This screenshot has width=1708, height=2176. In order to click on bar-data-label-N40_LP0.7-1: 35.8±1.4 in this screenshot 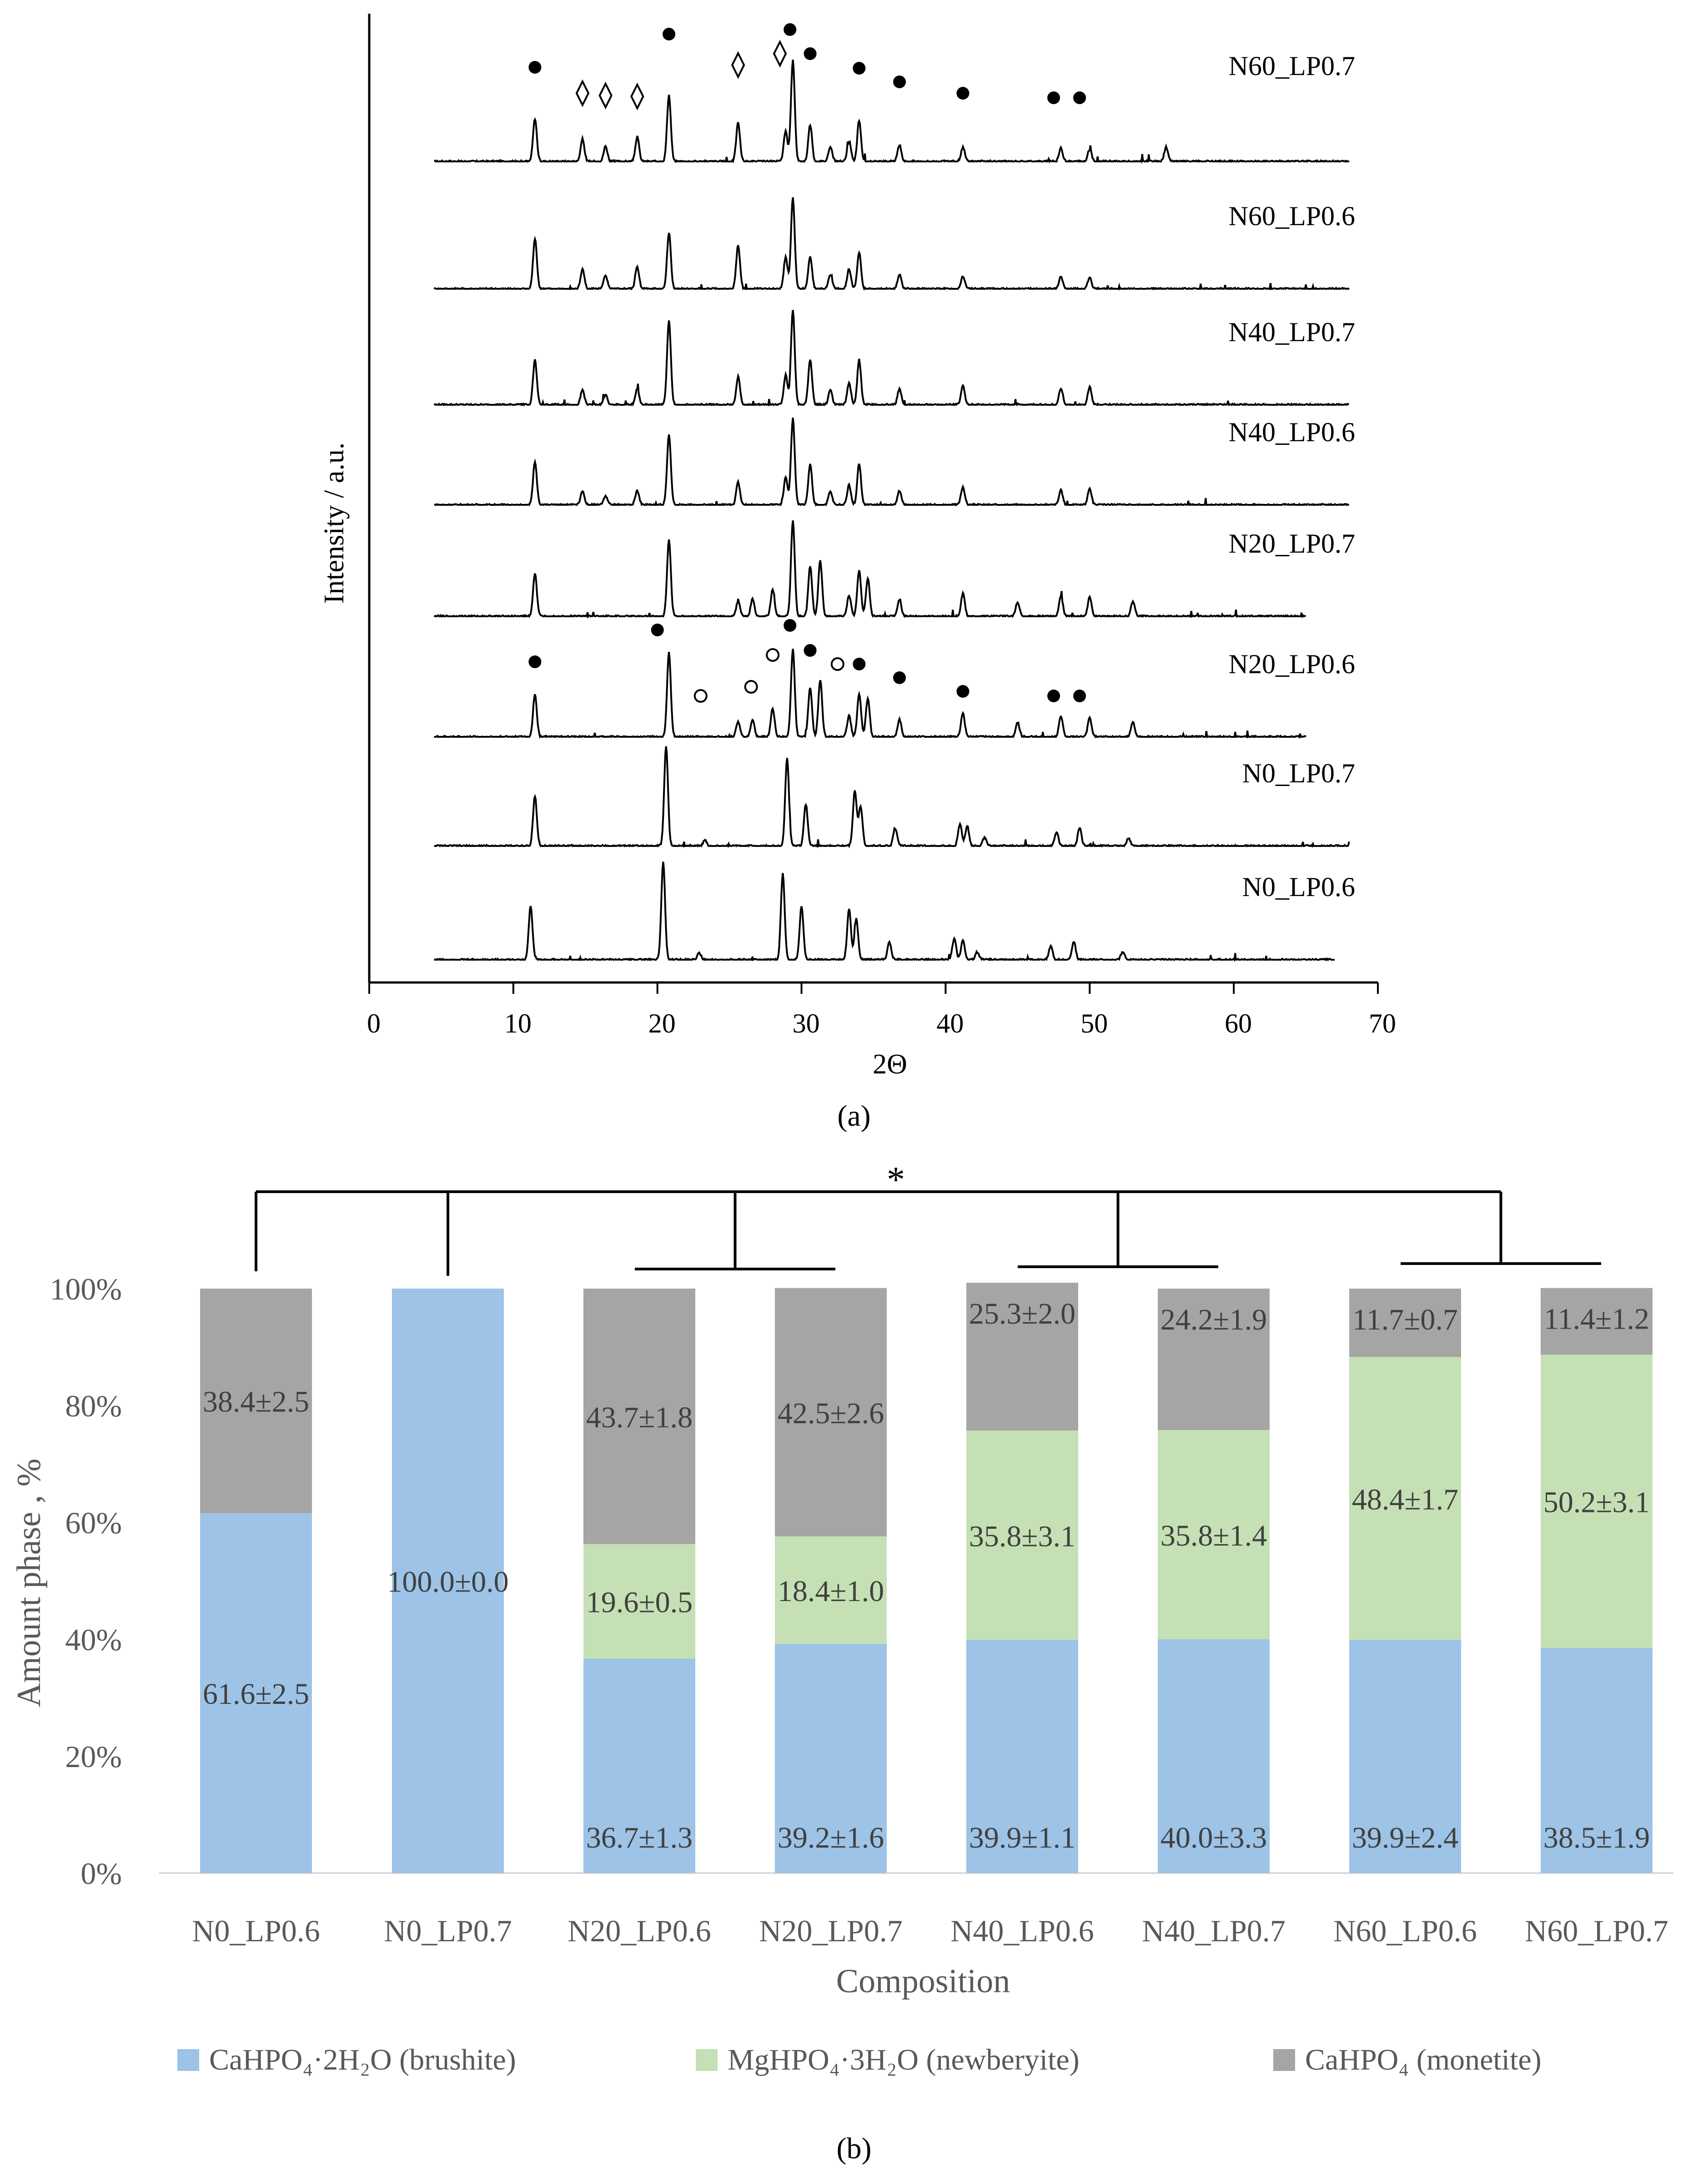, I will do `click(1213, 1535)`.